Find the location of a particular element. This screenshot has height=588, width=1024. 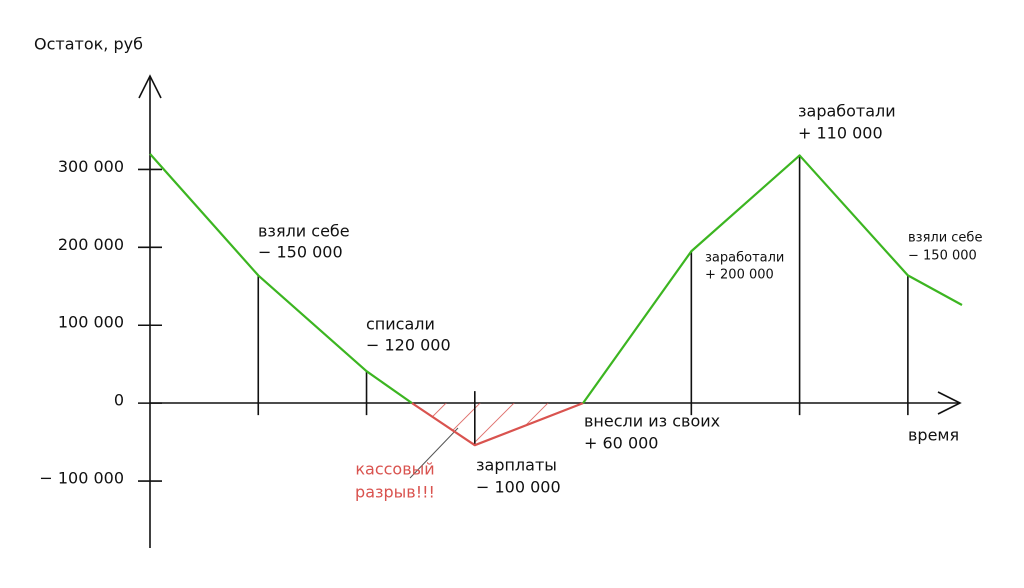

y-tick-label: 100 000 is located at coordinates (91, 322).